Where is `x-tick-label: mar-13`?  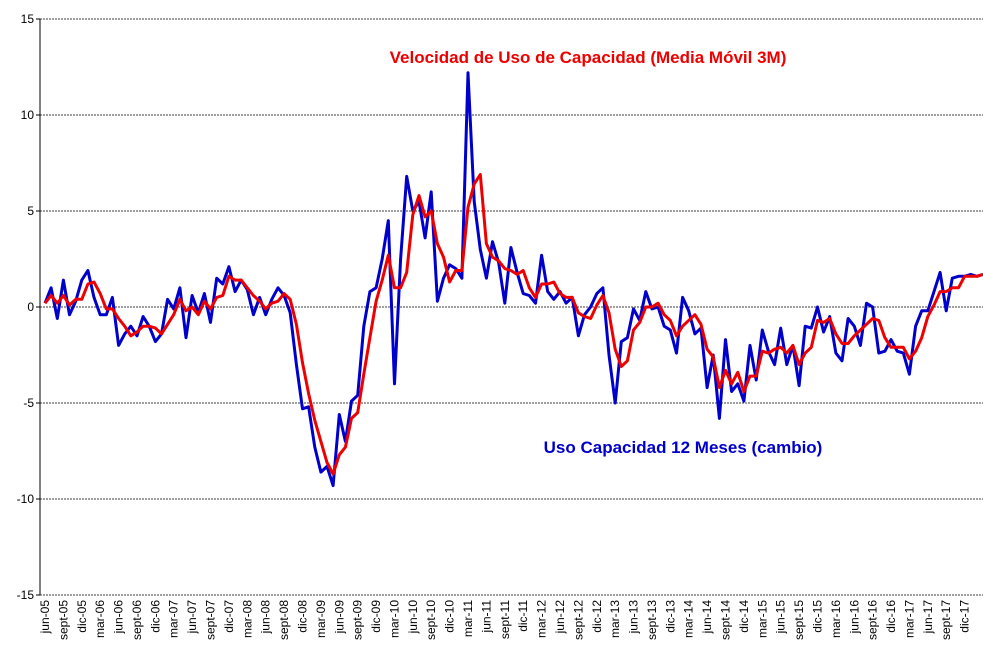
x-tick-label: mar-13 is located at coordinates (615, 619).